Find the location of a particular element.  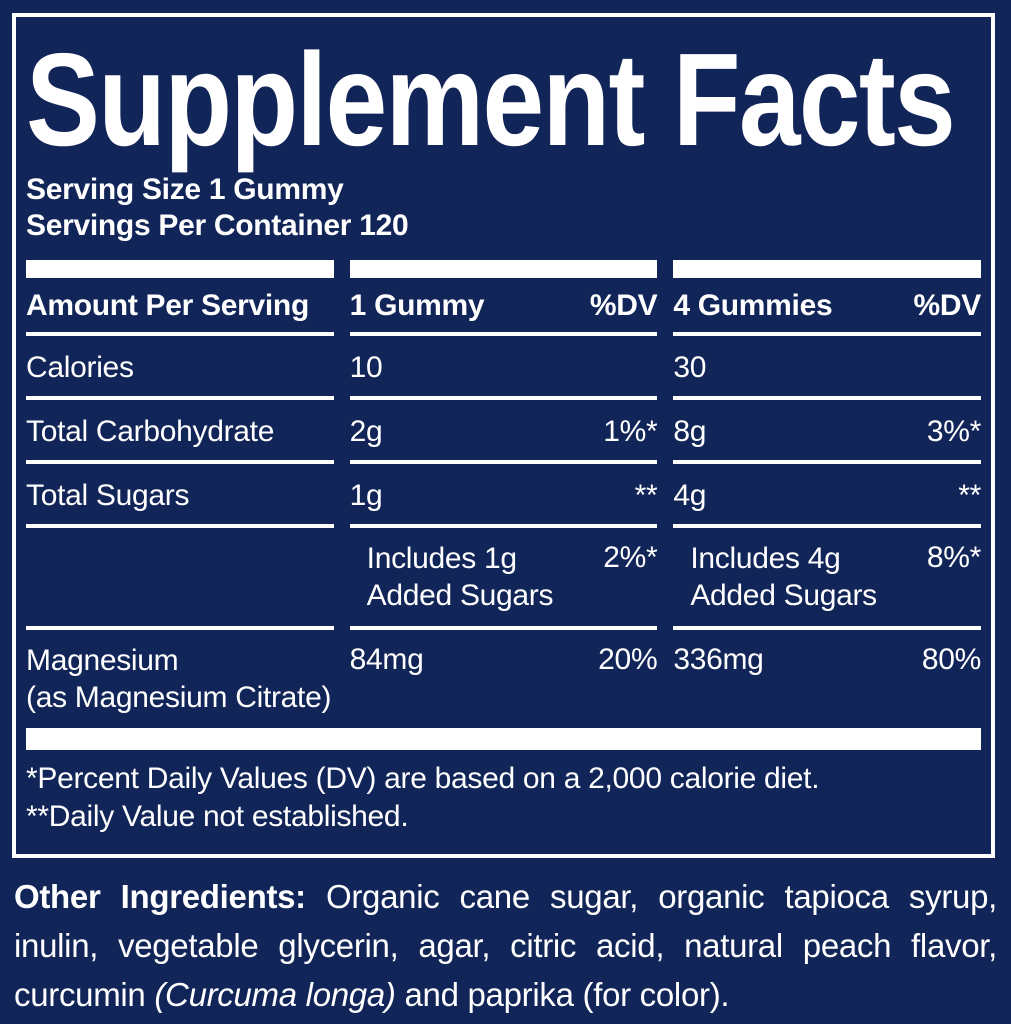

header-amount-per-serving: Amount Per Serving is located at coordinates (167, 306).